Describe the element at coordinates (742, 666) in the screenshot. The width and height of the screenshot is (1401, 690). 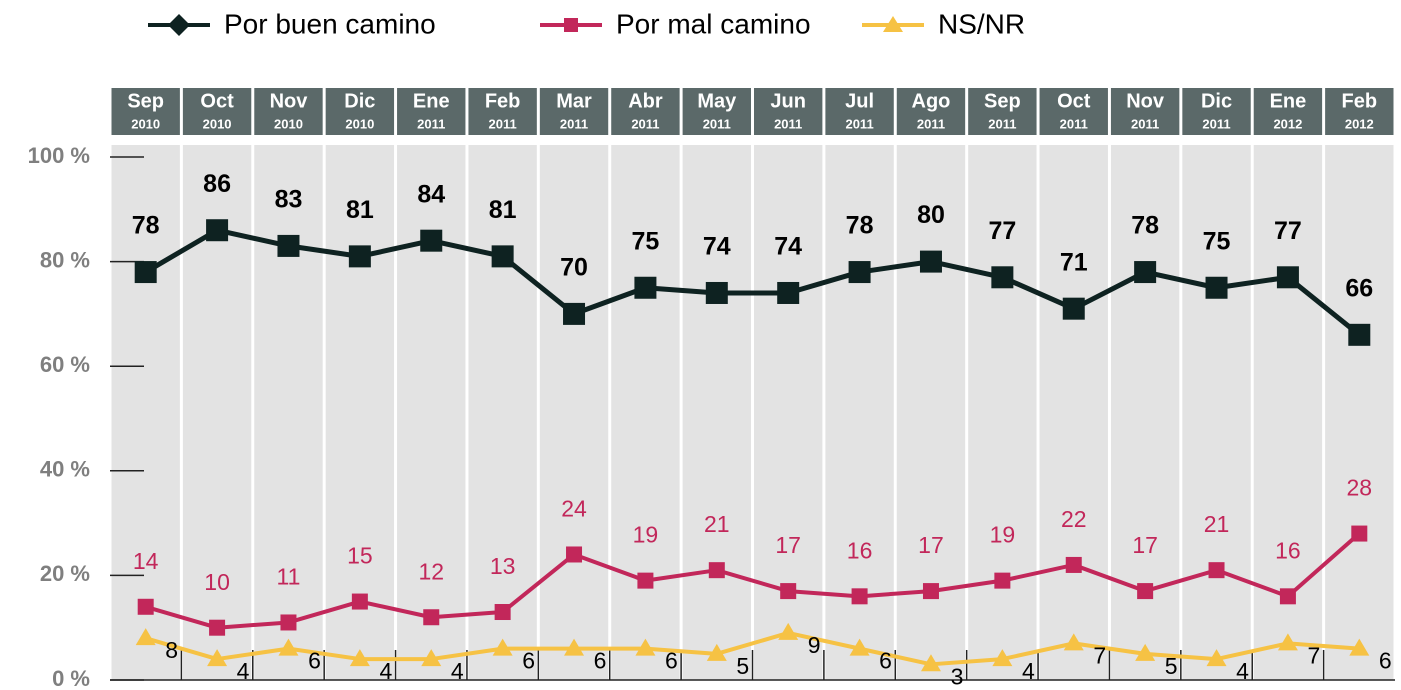
I see `data-label: 5` at that location.